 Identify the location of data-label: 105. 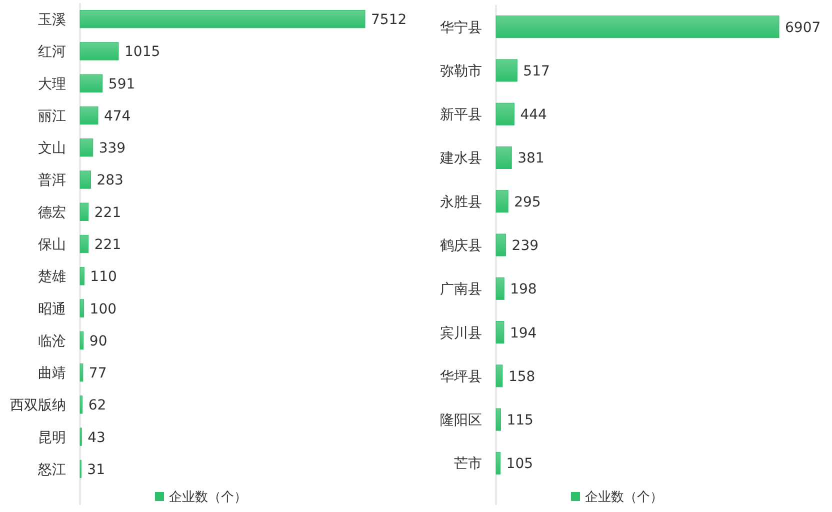
(520, 464).